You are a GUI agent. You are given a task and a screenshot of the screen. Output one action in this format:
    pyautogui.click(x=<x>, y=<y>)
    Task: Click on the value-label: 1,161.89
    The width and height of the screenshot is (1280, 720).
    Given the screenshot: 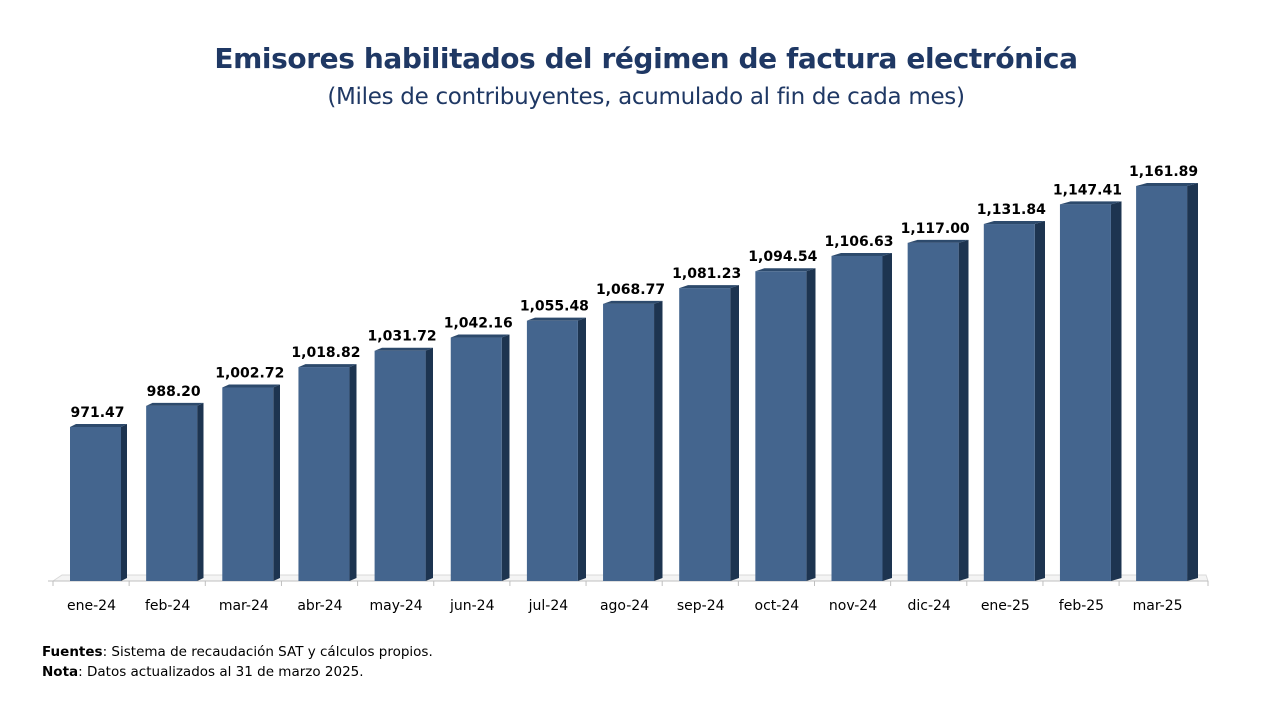 What is the action you would take?
    pyautogui.click(x=1163, y=172)
    